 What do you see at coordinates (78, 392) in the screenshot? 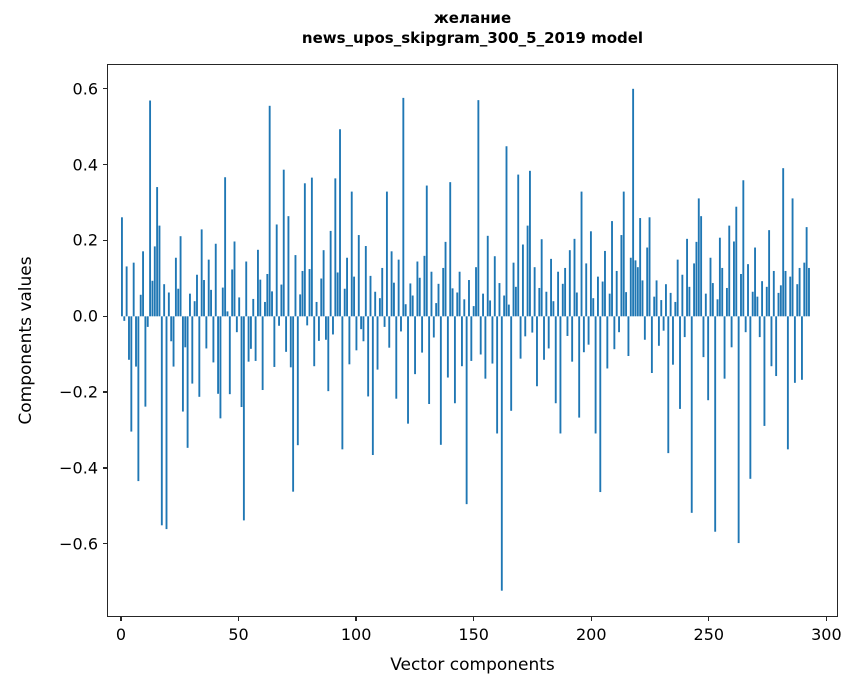
I see `y-tick-label: −0.2` at bounding box center [78, 392].